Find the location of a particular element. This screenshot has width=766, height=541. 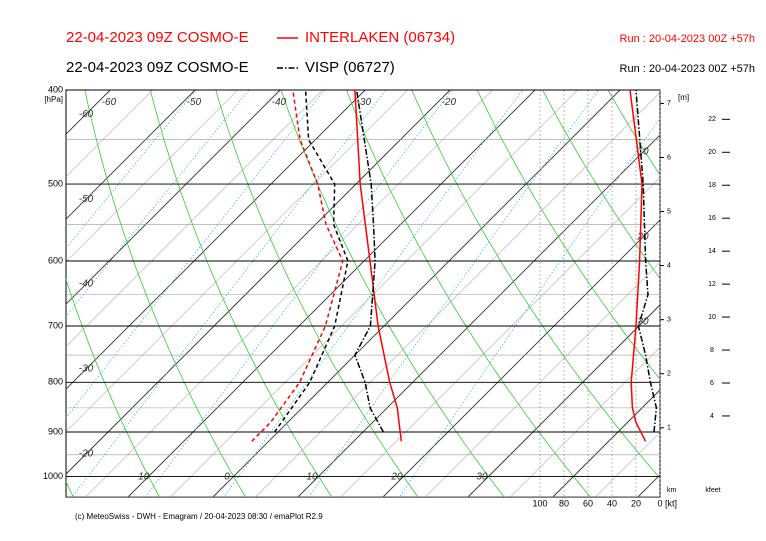

height-tick-label: 7 is located at coordinates (669, 103).